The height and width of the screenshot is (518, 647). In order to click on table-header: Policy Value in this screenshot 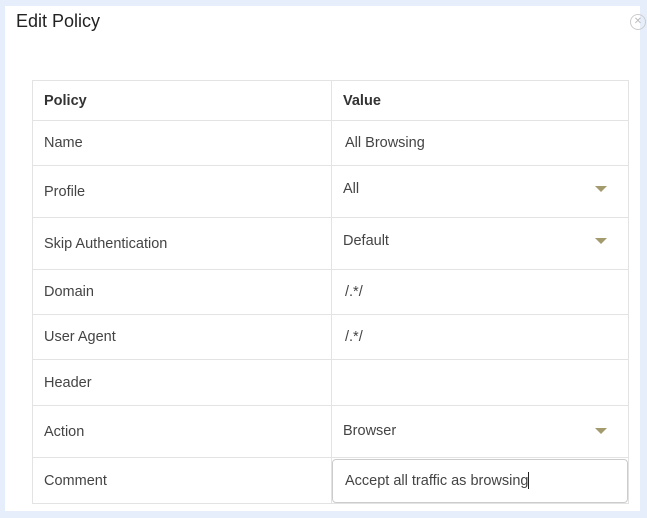, I will do `click(330, 100)`.